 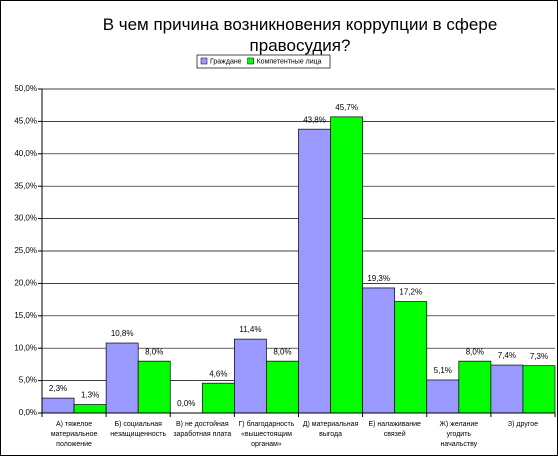 I want to click on value-label: 7,4%, so click(x=507, y=355).